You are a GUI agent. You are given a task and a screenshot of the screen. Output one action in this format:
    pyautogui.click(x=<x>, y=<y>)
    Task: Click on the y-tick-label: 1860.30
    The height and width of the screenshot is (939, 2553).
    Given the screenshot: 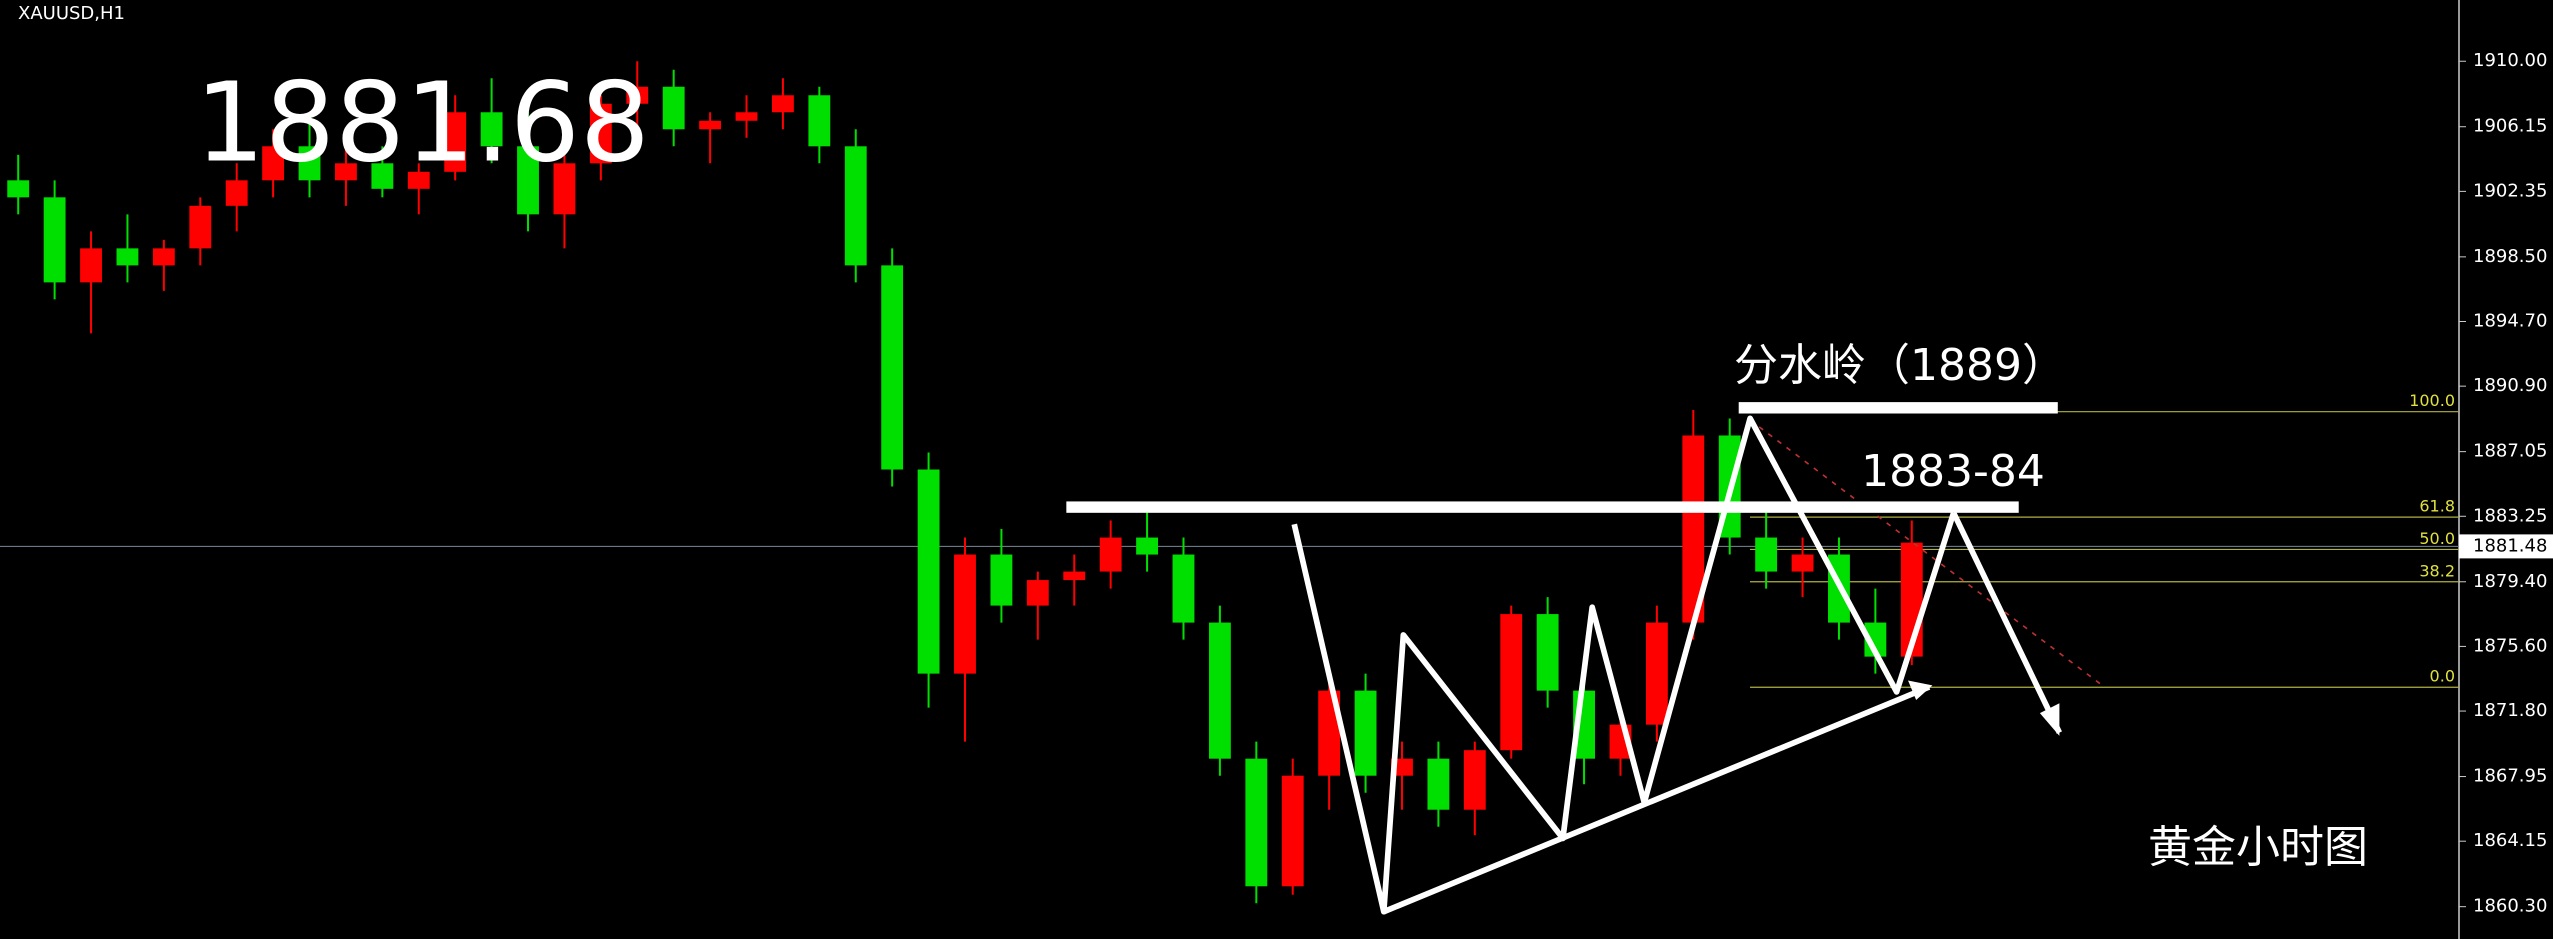 What is the action you would take?
    pyautogui.click(x=2510, y=906)
    